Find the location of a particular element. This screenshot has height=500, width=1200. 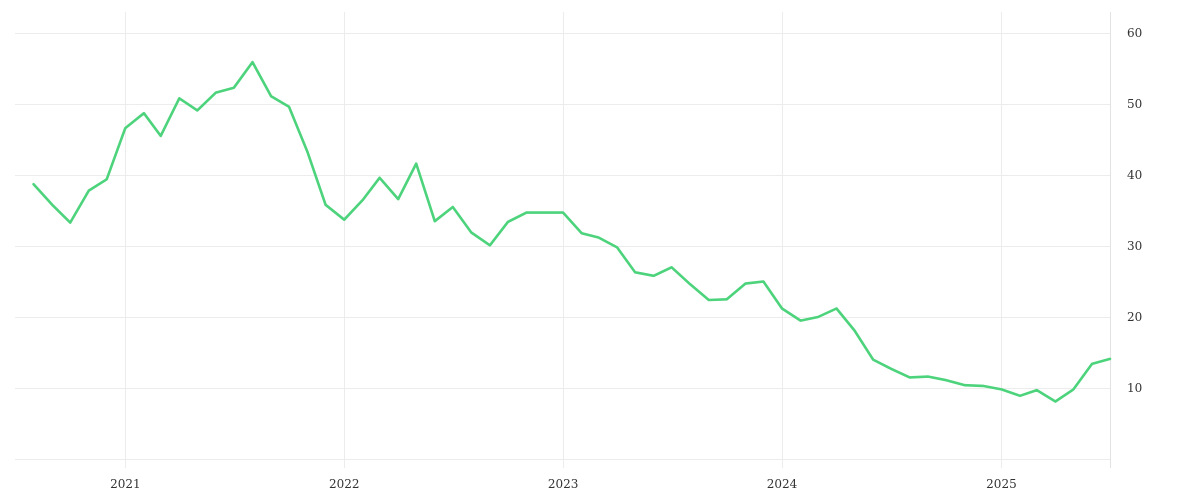

x-tick-label: 2024 is located at coordinates (782, 484).